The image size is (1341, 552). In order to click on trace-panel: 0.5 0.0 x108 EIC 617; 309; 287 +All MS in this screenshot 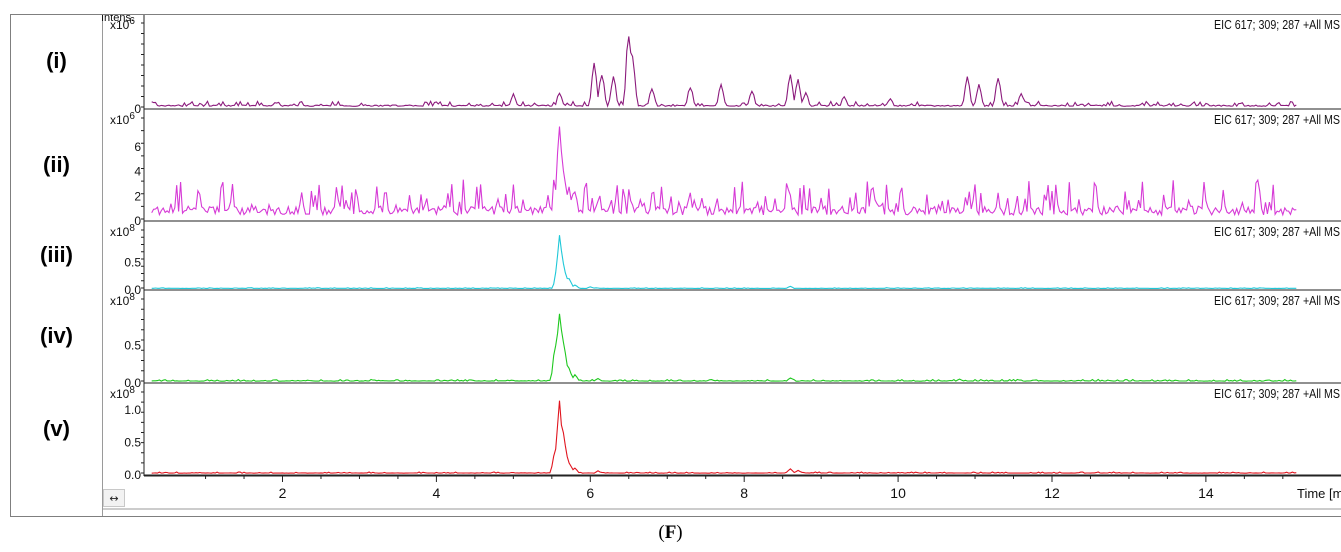, I will do `click(725, 260)`.